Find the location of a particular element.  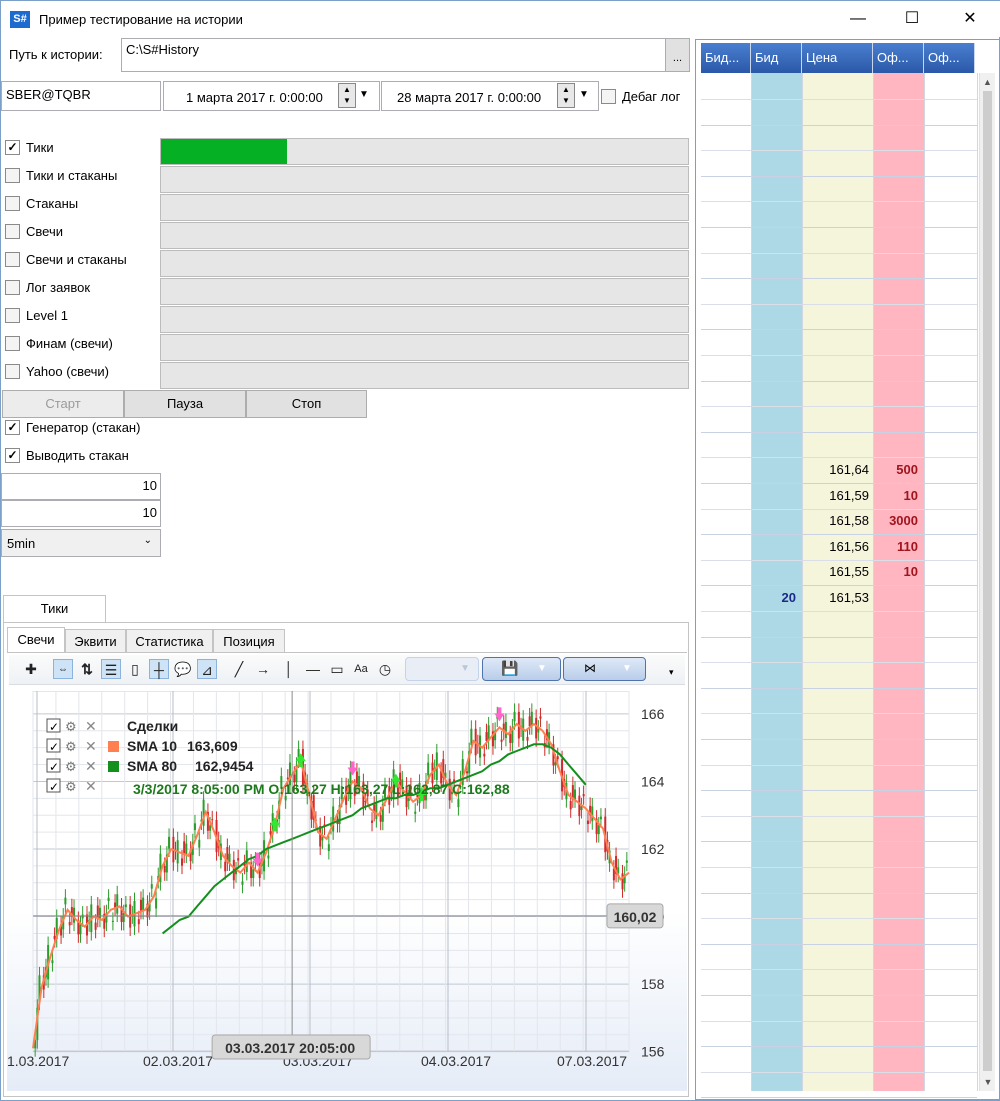

tab-statistics: Статистика is located at coordinates (169, 641).